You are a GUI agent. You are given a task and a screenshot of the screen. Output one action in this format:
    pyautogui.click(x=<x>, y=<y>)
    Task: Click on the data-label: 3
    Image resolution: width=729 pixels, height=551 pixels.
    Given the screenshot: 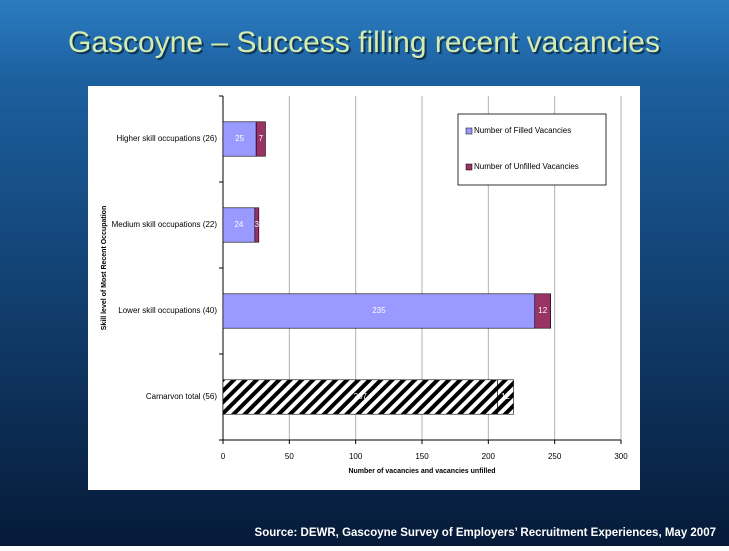 What is the action you would take?
    pyautogui.click(x=257, y=224)
    